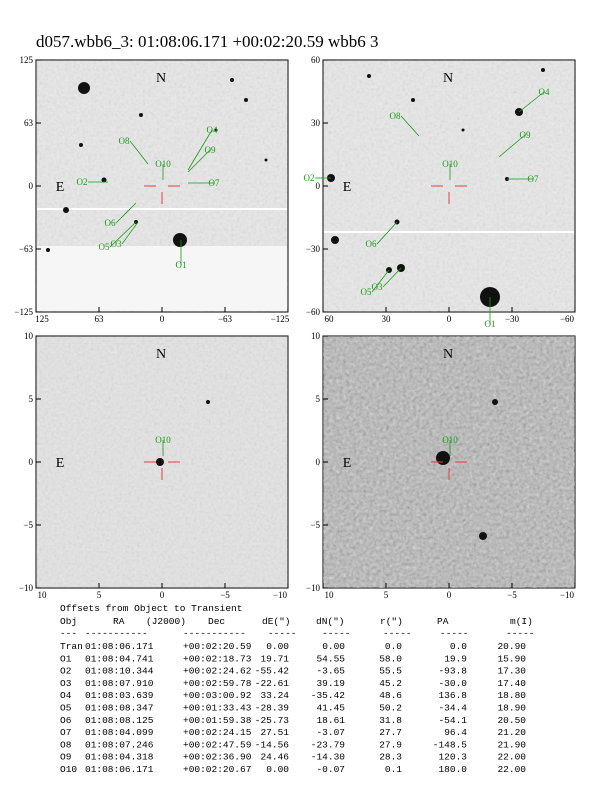 This screenshot has height=792, width=612. What do you see at coordinates (23, 312) in the screenshot?
I see `y-tick-label: −125` at bounding box center [23, 312].